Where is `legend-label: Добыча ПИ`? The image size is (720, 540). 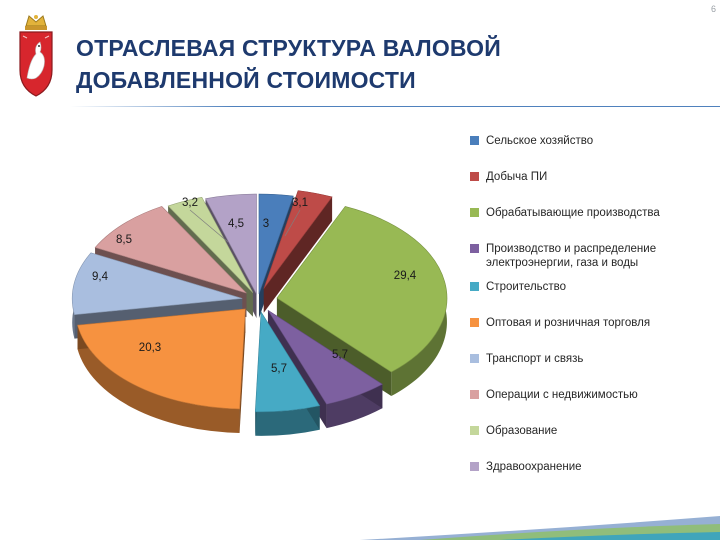 legend-label: Добыча ПИ is located at coordinates (517, 177).